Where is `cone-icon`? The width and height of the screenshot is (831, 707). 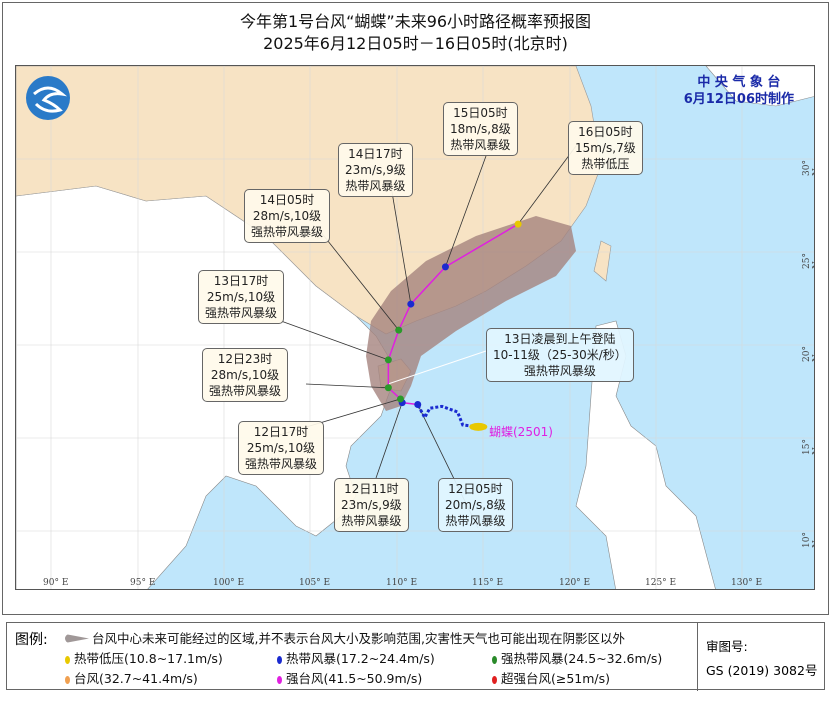
cone-icon is located at coordinates (77, 638).